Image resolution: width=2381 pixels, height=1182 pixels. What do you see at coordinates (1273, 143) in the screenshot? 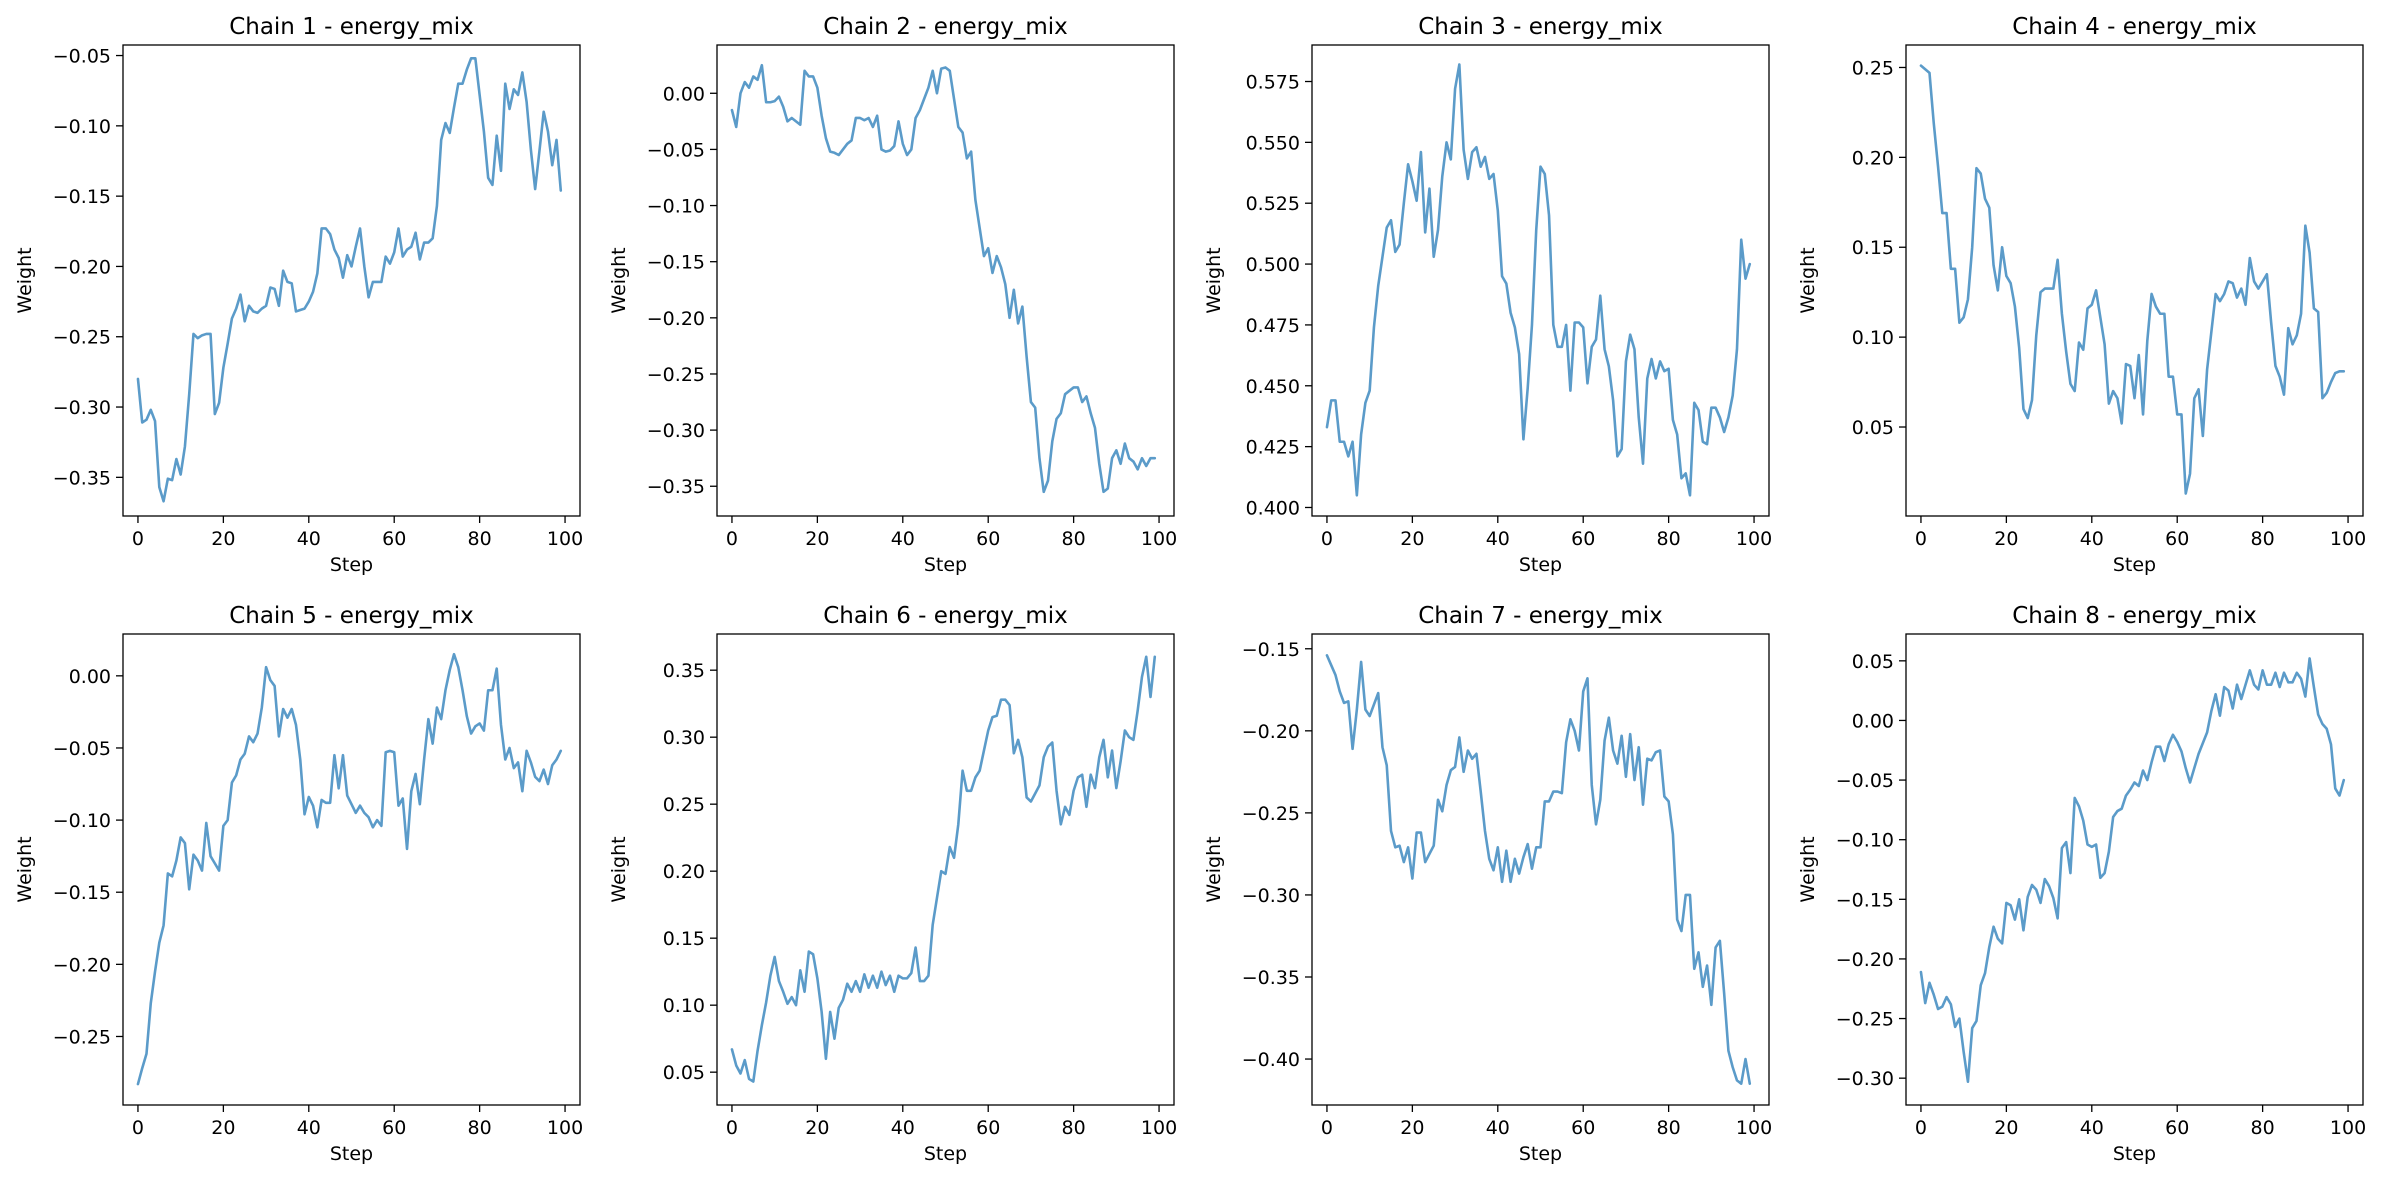
I see `y-tick-label: 0.550` at bounding box center [1273, 143].